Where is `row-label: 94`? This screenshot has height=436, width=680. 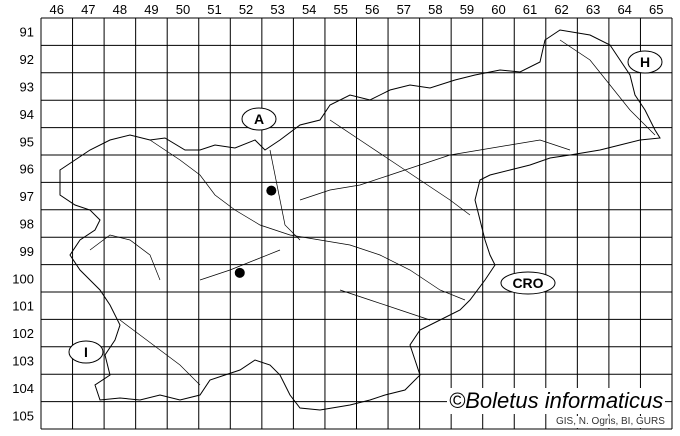 row-label: 94 is located at coordinates (27, 114).